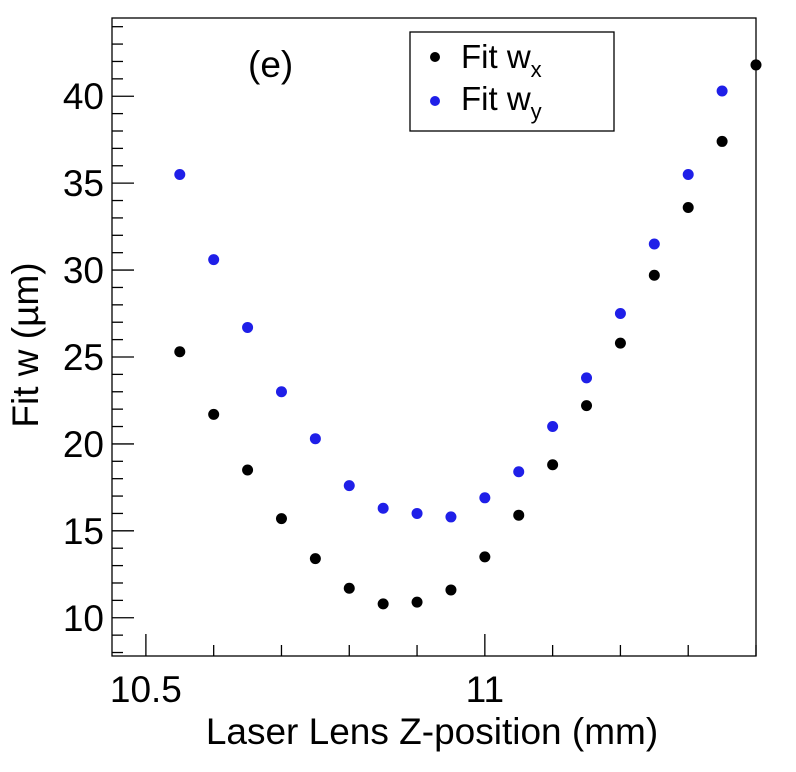  Describe the element at coordinates (485, 689) in the screenshot. I see `x-tick-label: 11` at that location.